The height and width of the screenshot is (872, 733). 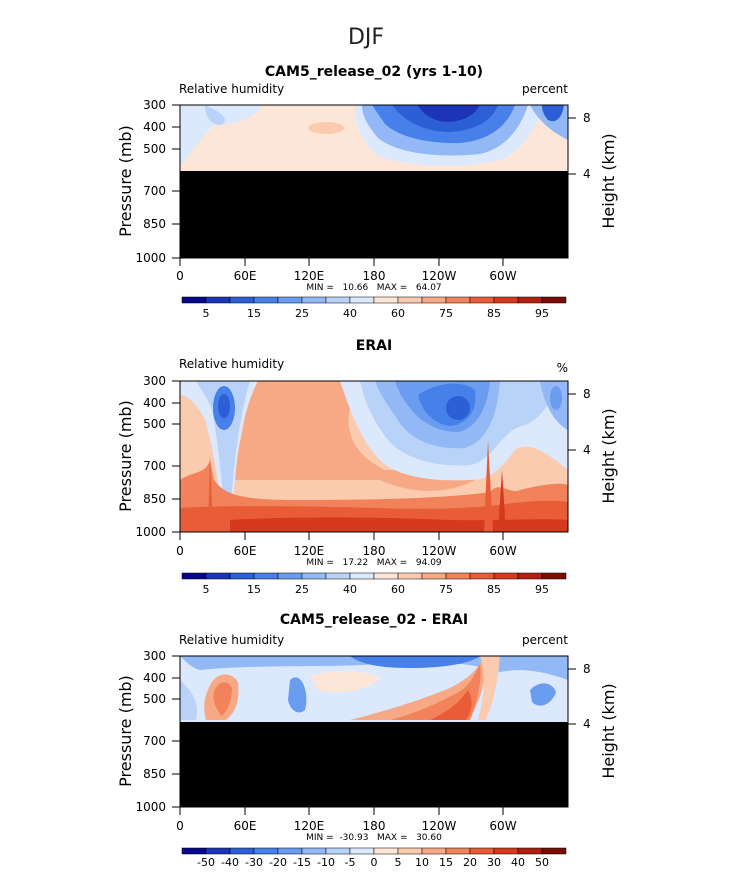 I want to click on panel-3-xtick-120w: 120W, so click(x=439, y=826).